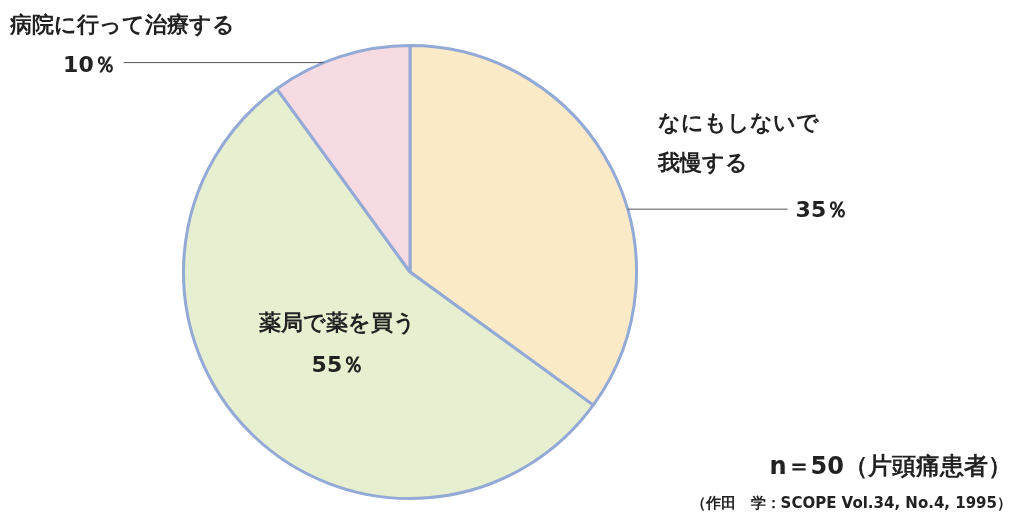  What do you see at coordinates (337, 322) in the screenshot?
I see `slice-label: 薬局で薬を買う` at bounding box center [337, 322].